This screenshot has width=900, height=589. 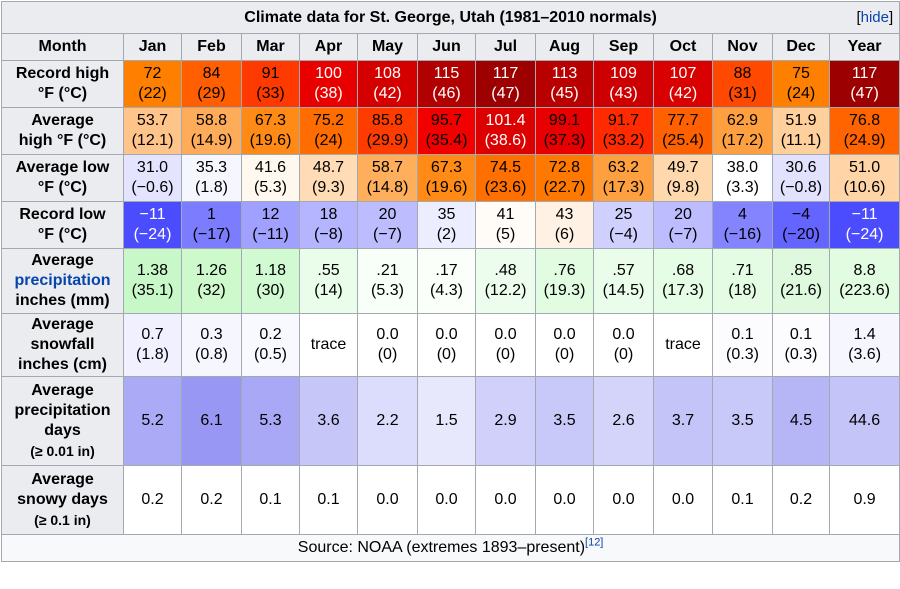 What do you see at coordinates (62, 500) in the screenshot?
I see `row-label-sdays: Average snowy days (≥ 0.1 in)` at bounding box center [62, 500].